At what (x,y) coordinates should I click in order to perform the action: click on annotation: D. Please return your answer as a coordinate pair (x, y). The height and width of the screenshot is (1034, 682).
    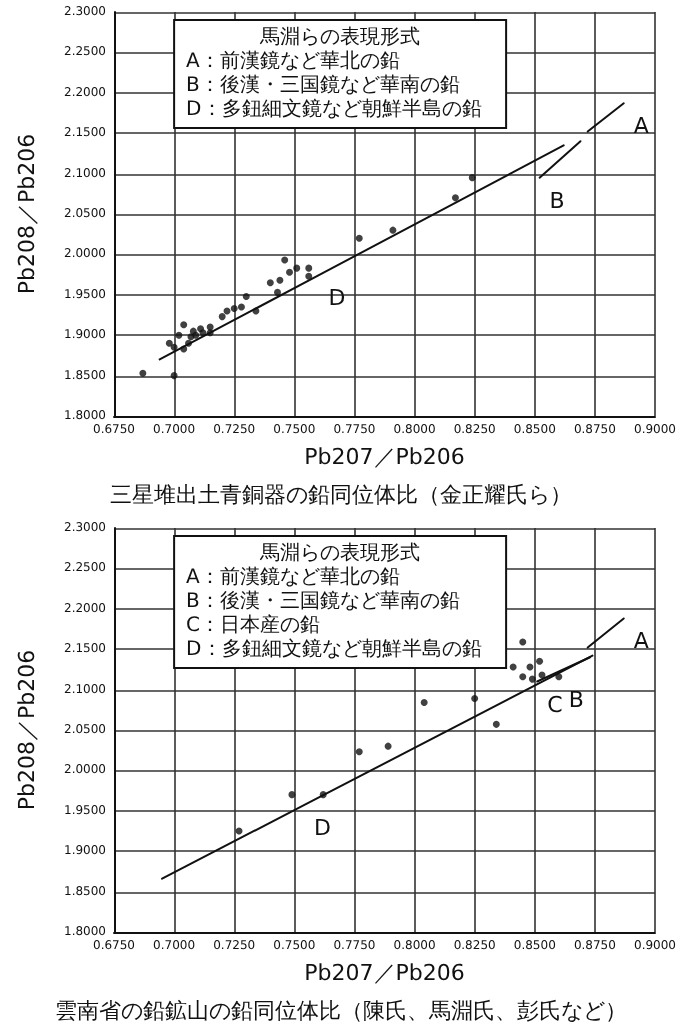
    Looking at the image, I should click on (322, 828).